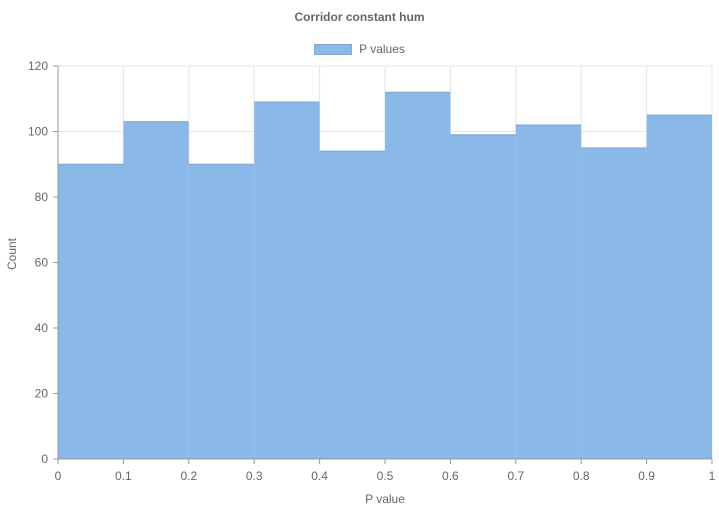  I want to click on x-tick-label: 0.4, so click(319, 476).